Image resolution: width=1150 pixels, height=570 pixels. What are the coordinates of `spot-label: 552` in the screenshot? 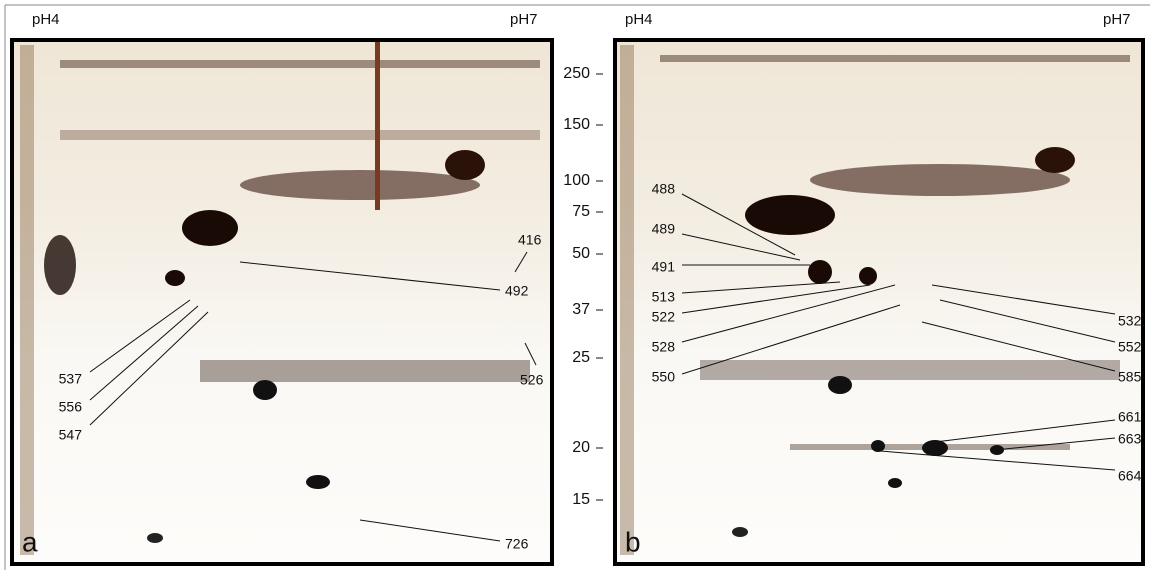 It's located at (1130, 347).